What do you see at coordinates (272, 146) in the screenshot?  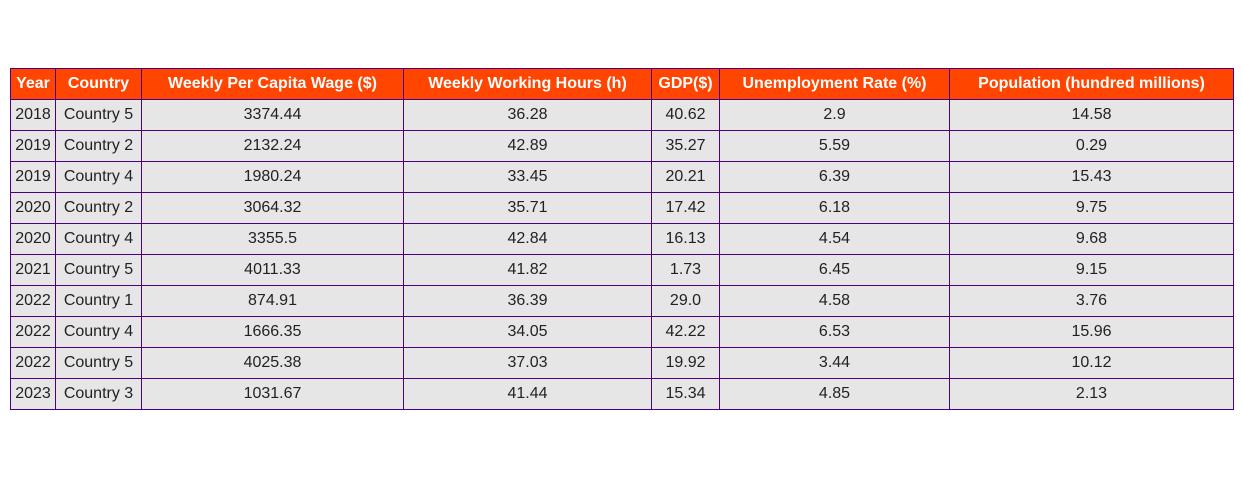 I see `cell-weekly-wage: 2132.24` at bounding box center [272, 146].